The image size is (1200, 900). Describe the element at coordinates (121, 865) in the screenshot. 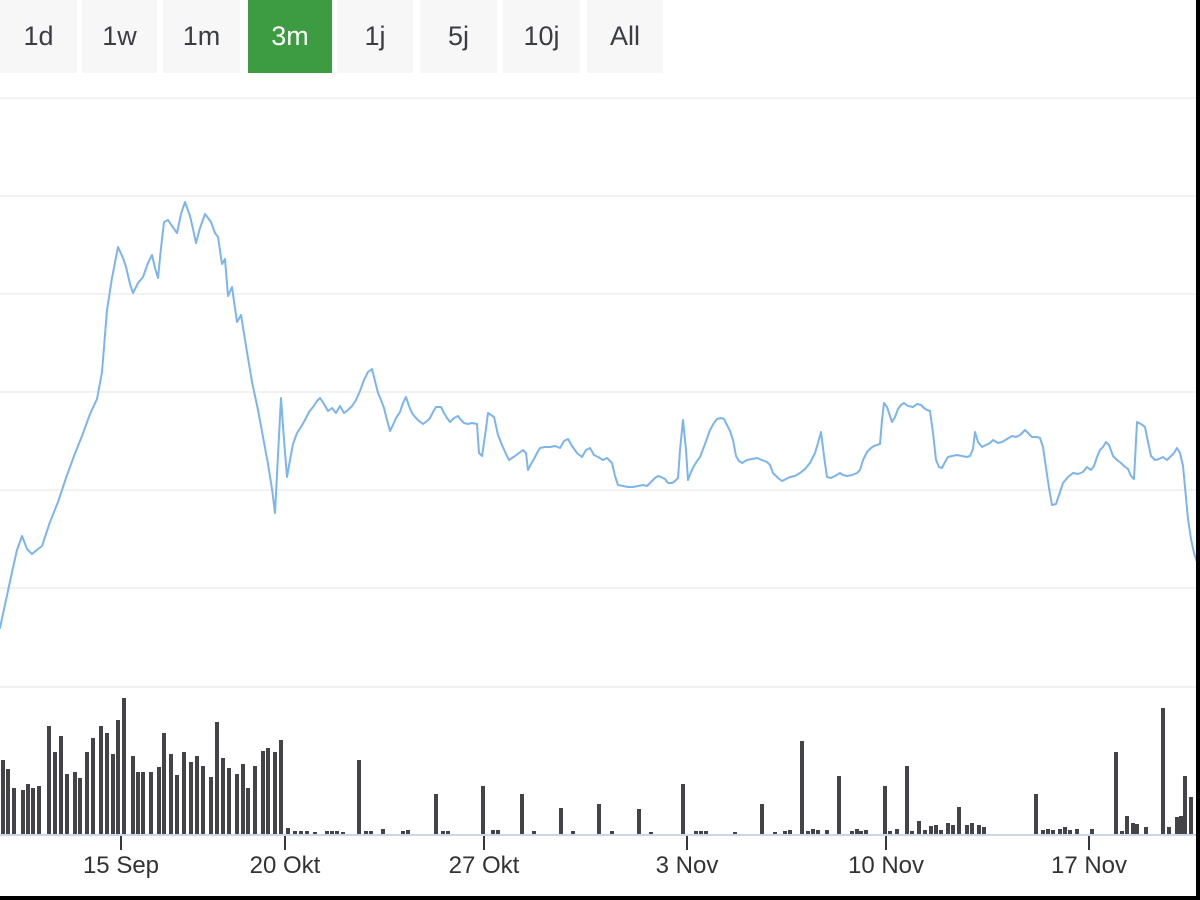

I see `x-axis-label: 15 Sep` at that location.